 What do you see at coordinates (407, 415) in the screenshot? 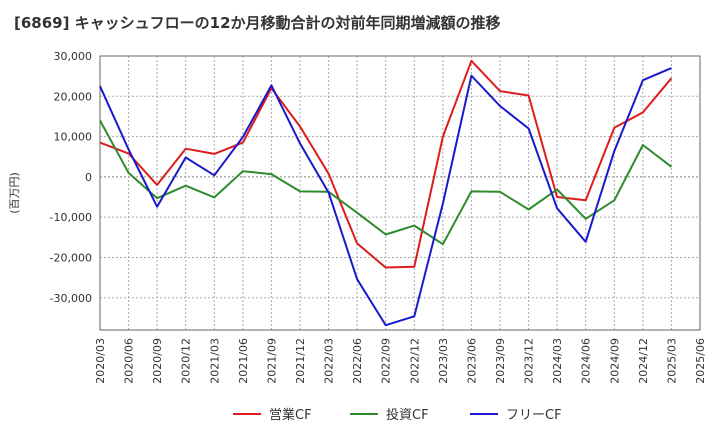
I see `legend-label-2: 投資CF` at bounding box center [407, 415].